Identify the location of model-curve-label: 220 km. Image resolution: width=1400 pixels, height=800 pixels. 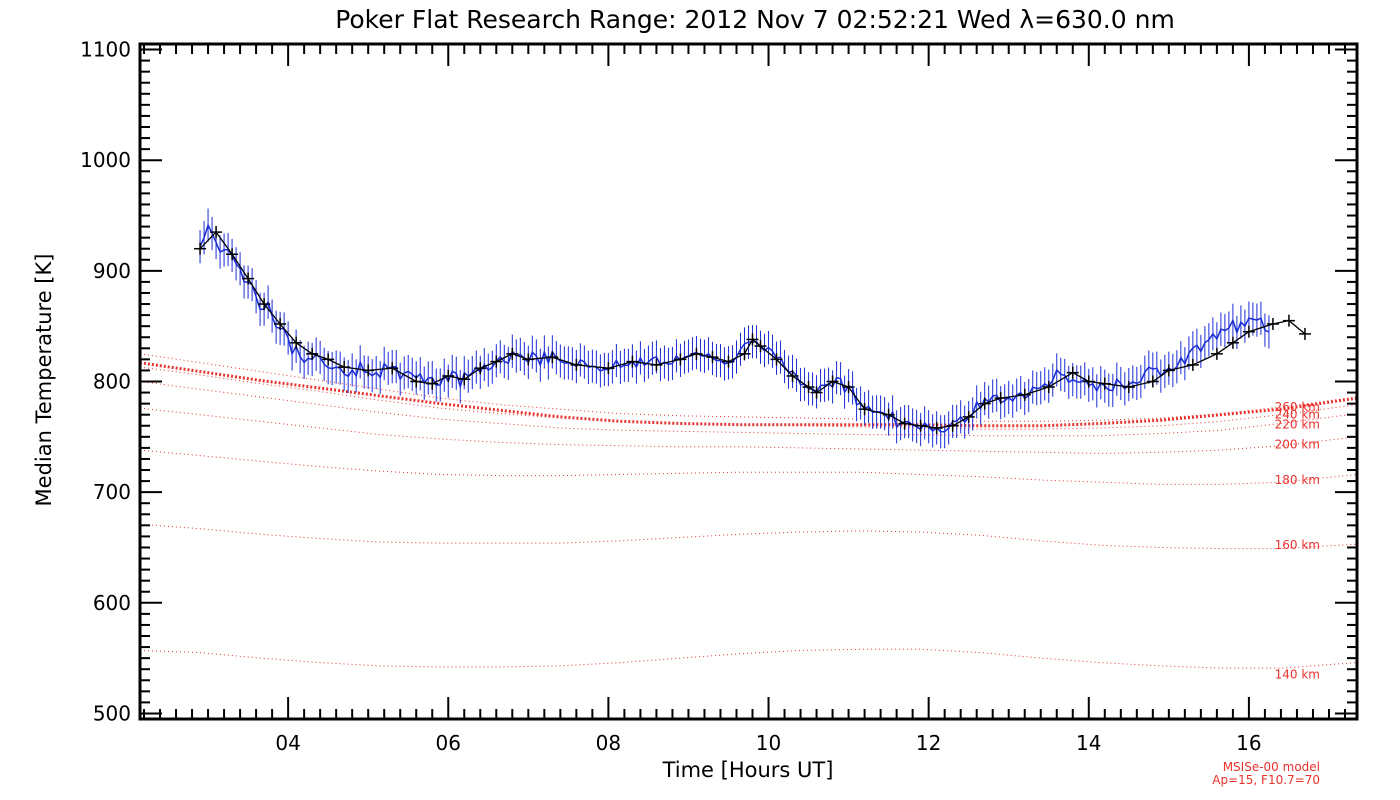
(1297, 425).